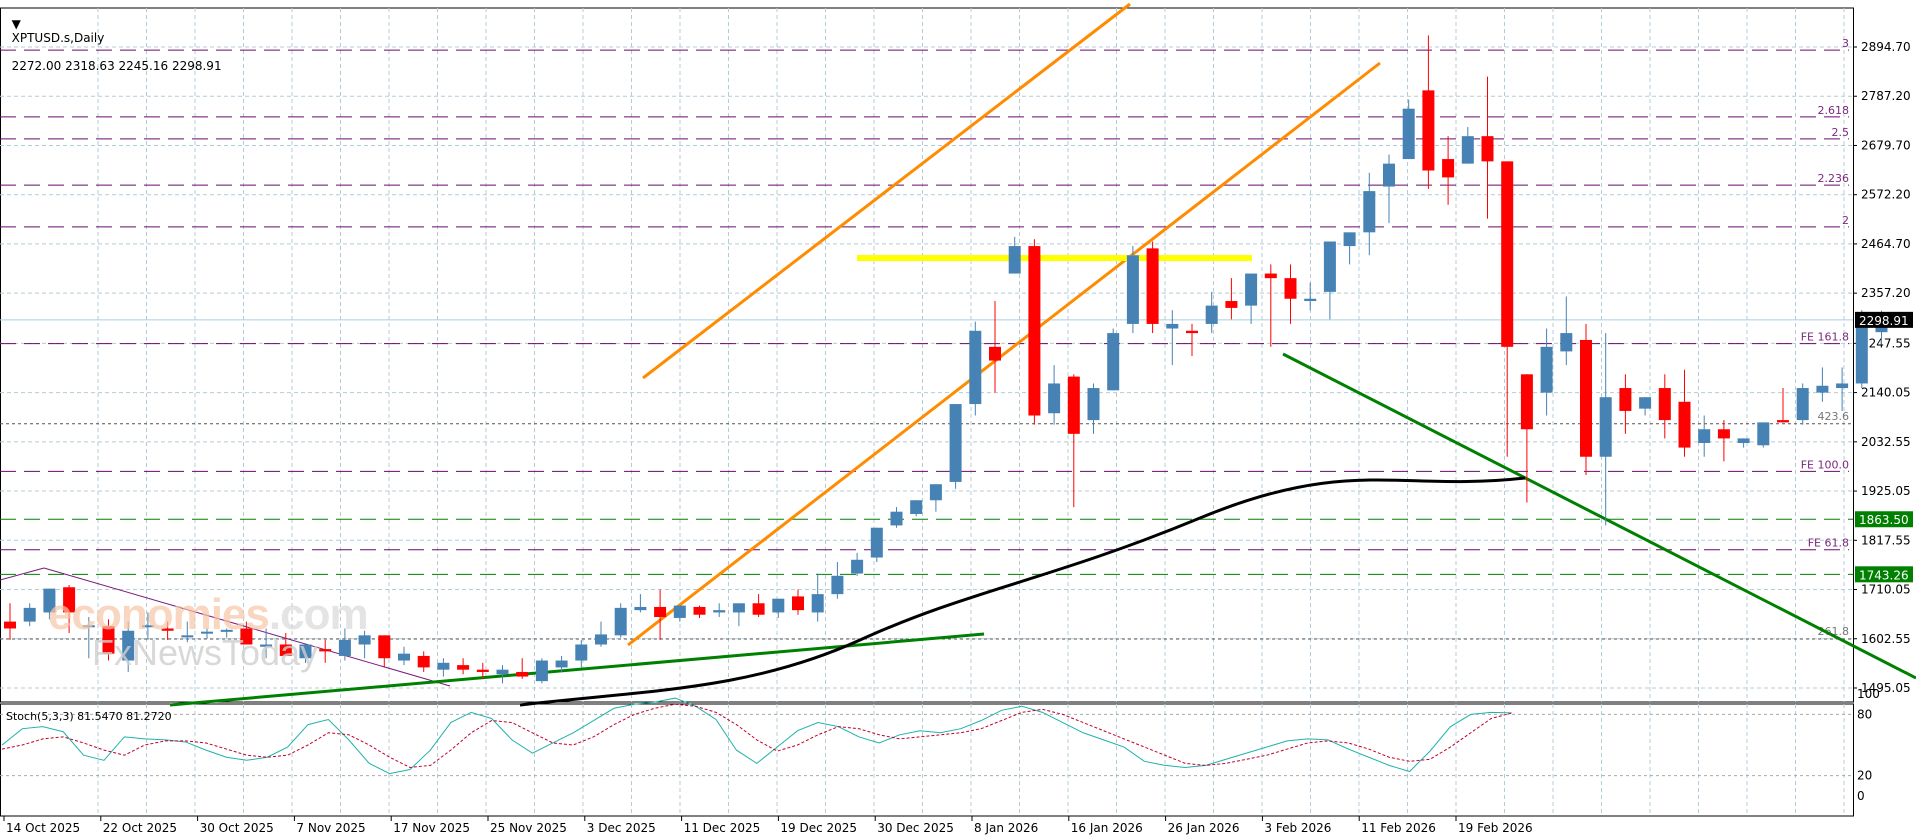  Describe the element at coordinates (915, 828) in the screenshot. I see `x-axis-label: 30 Dec 2025` at that location.